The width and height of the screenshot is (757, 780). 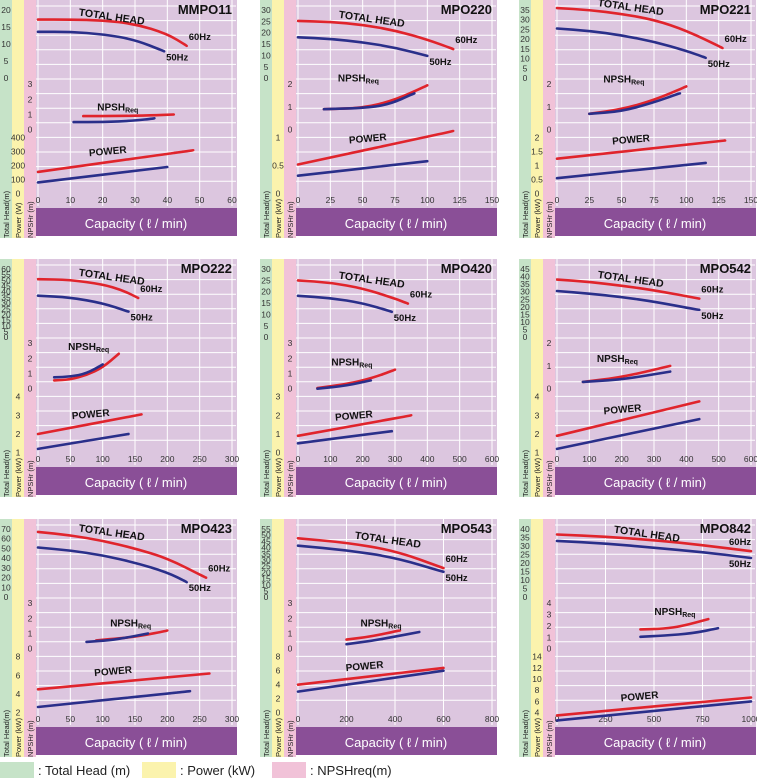 What do you see at coordinates (298, 719) in the screenshot?
I see `x-tick-label: 0` at bounding box center [298, 719].